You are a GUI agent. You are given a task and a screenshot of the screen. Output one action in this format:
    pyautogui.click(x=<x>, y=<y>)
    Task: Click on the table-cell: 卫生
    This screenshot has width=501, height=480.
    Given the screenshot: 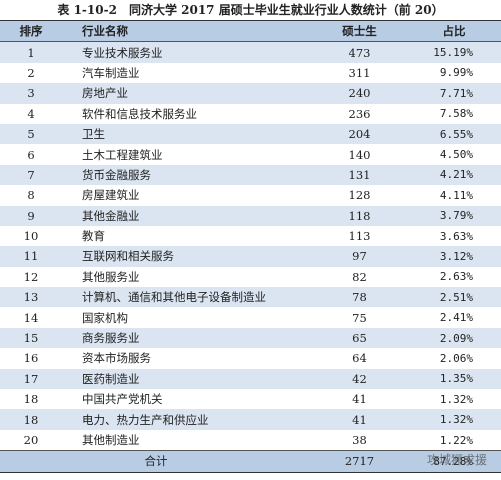 What is the action you would take?
    pyautogui.click(x=187, y=134)
    